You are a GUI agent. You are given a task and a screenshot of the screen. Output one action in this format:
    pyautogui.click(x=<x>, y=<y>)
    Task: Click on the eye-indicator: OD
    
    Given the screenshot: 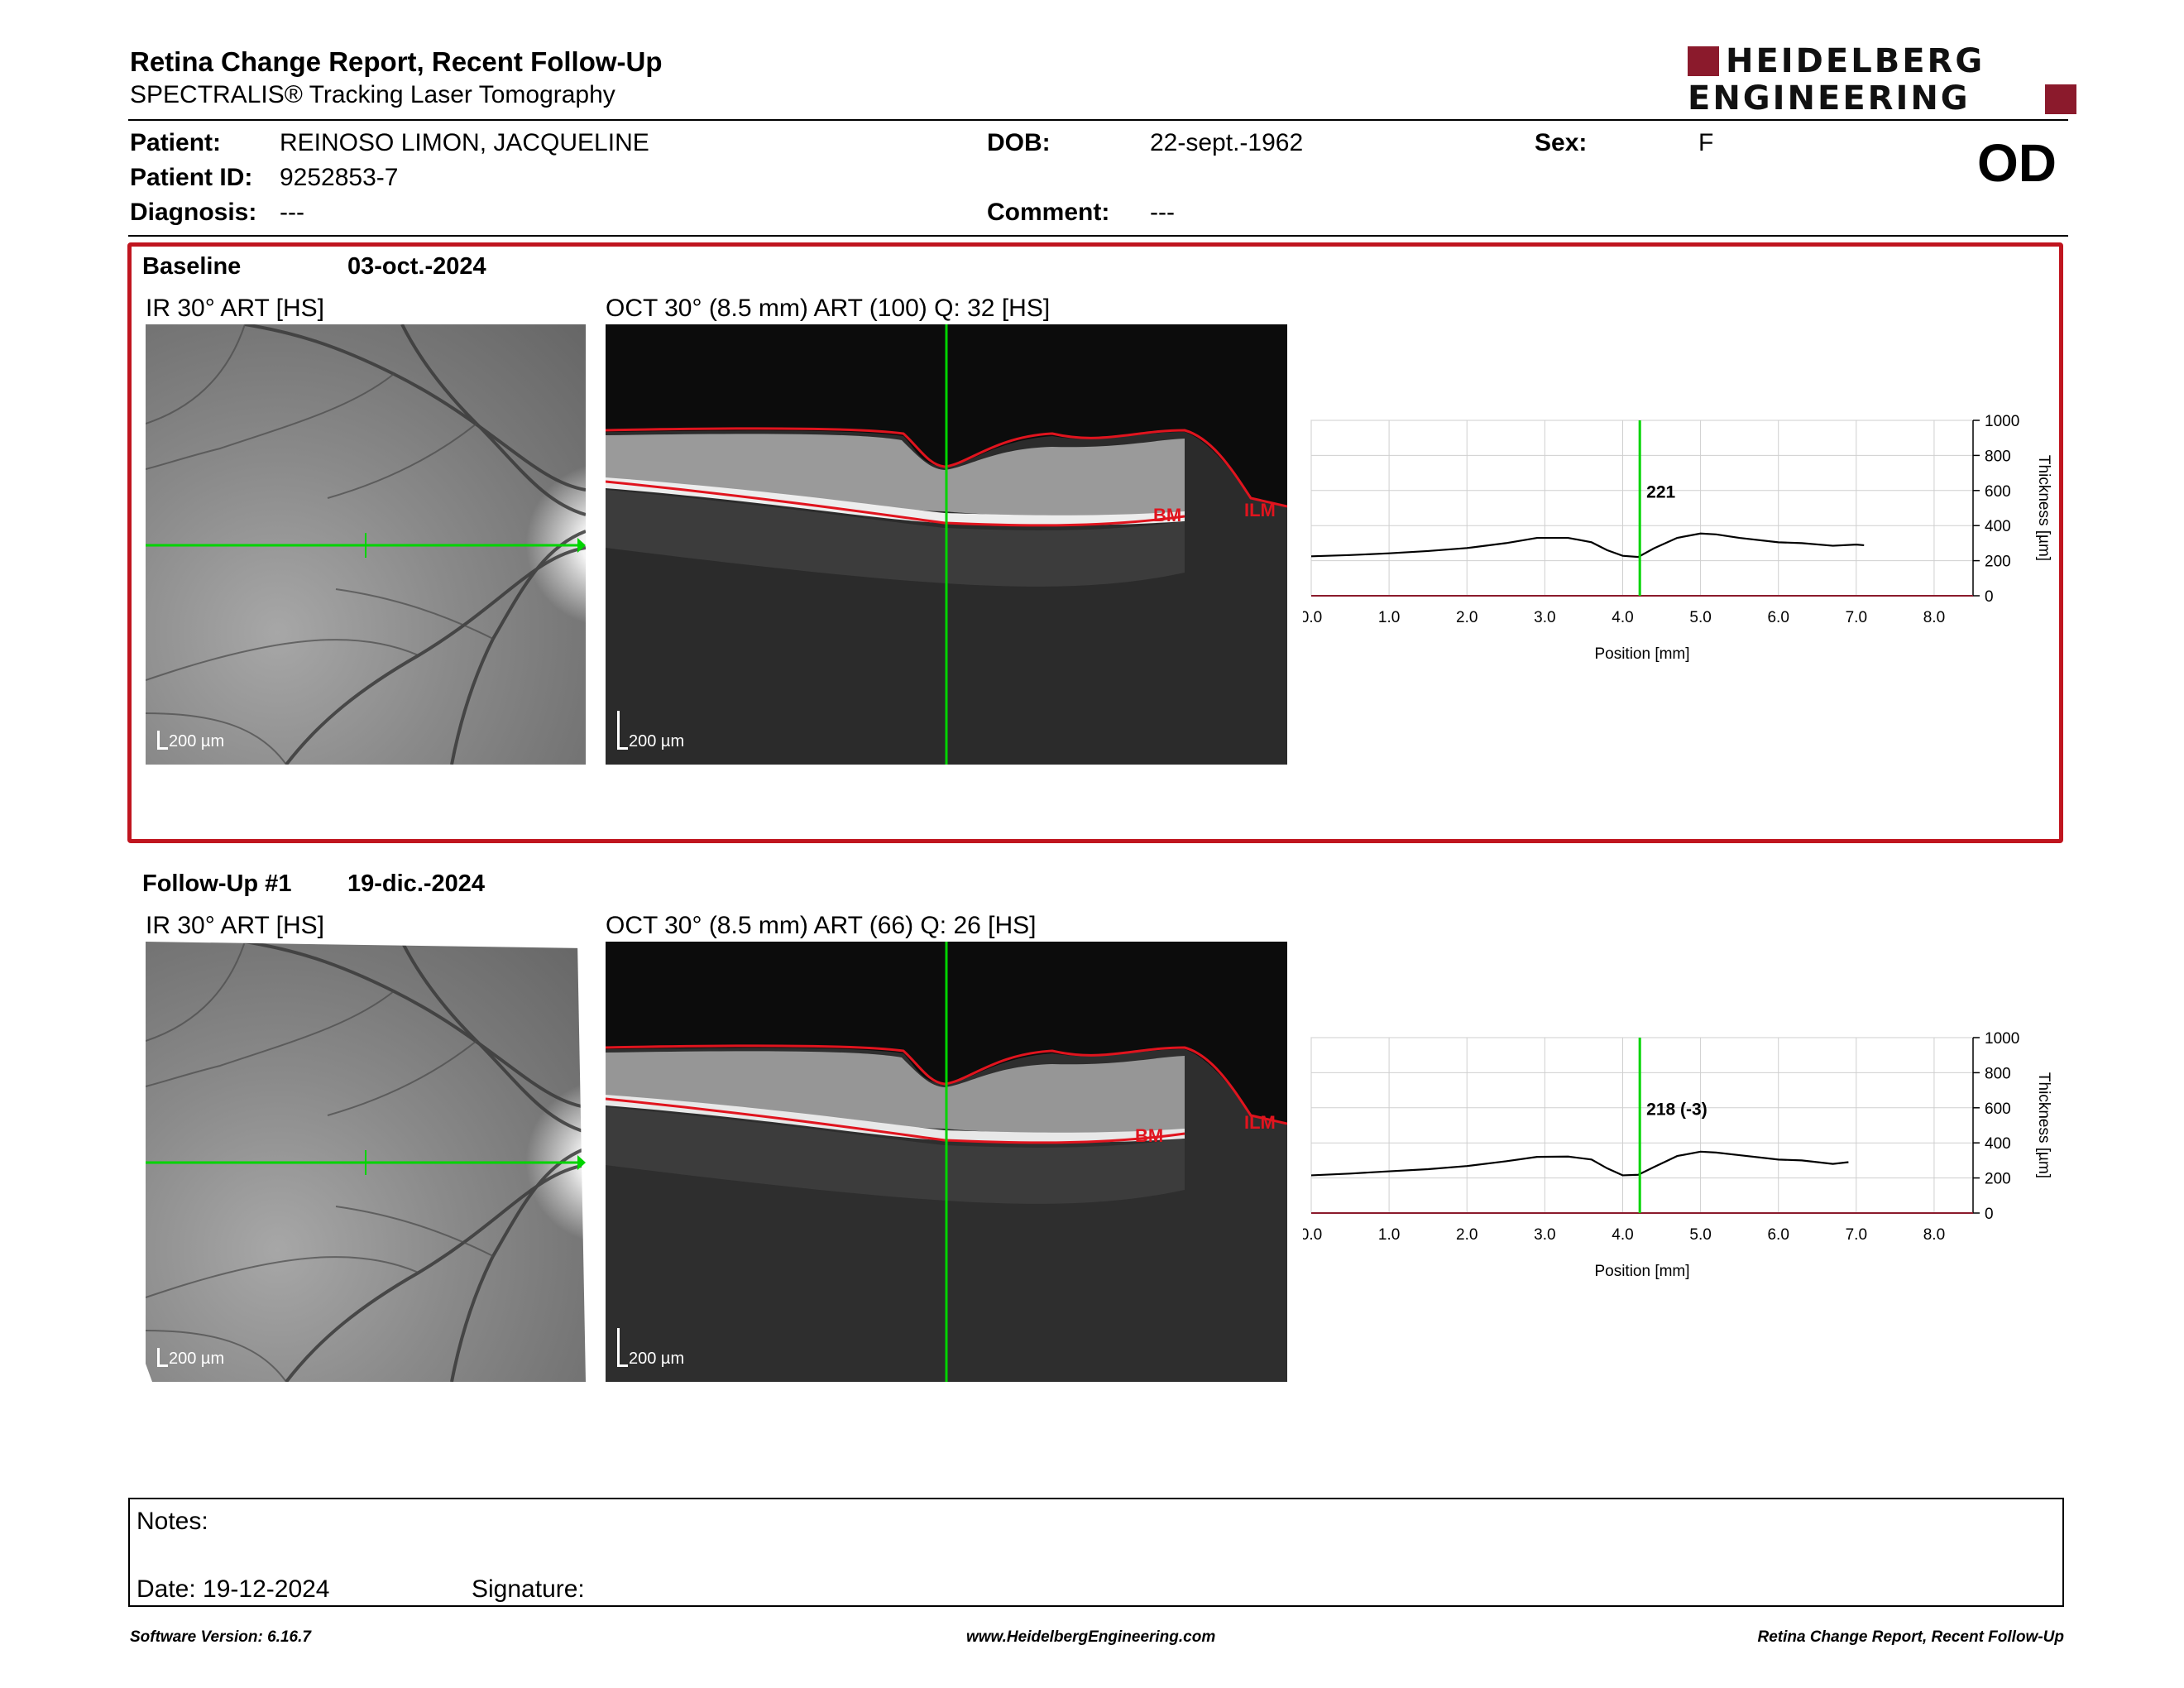 What is the action you would take?
    pyautogui.click(x=2017, y=163)
    